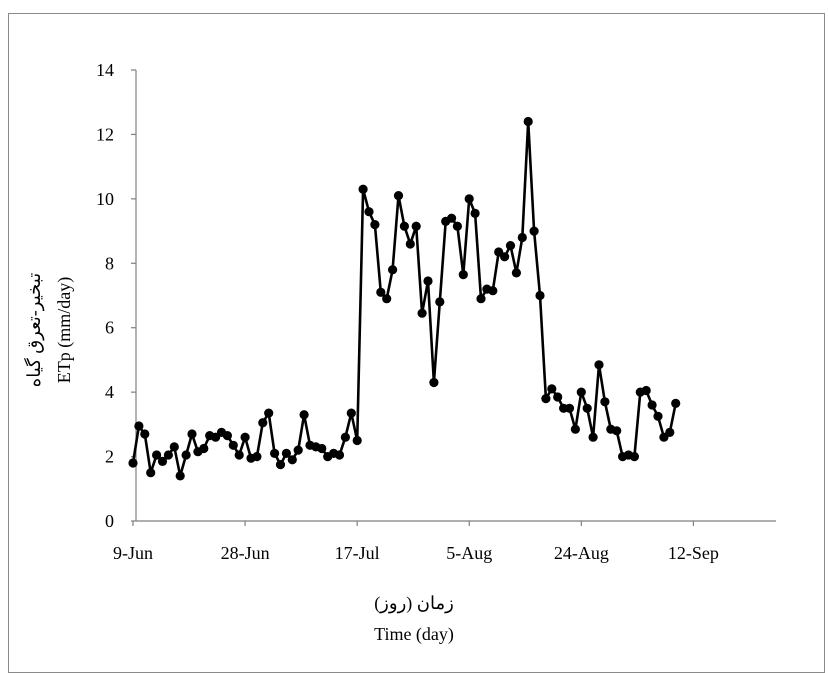  Describe the element at coordinates (64, 330) in the screenshot. I see `y-axis-label-en: ETp (mm/day)` at that location.